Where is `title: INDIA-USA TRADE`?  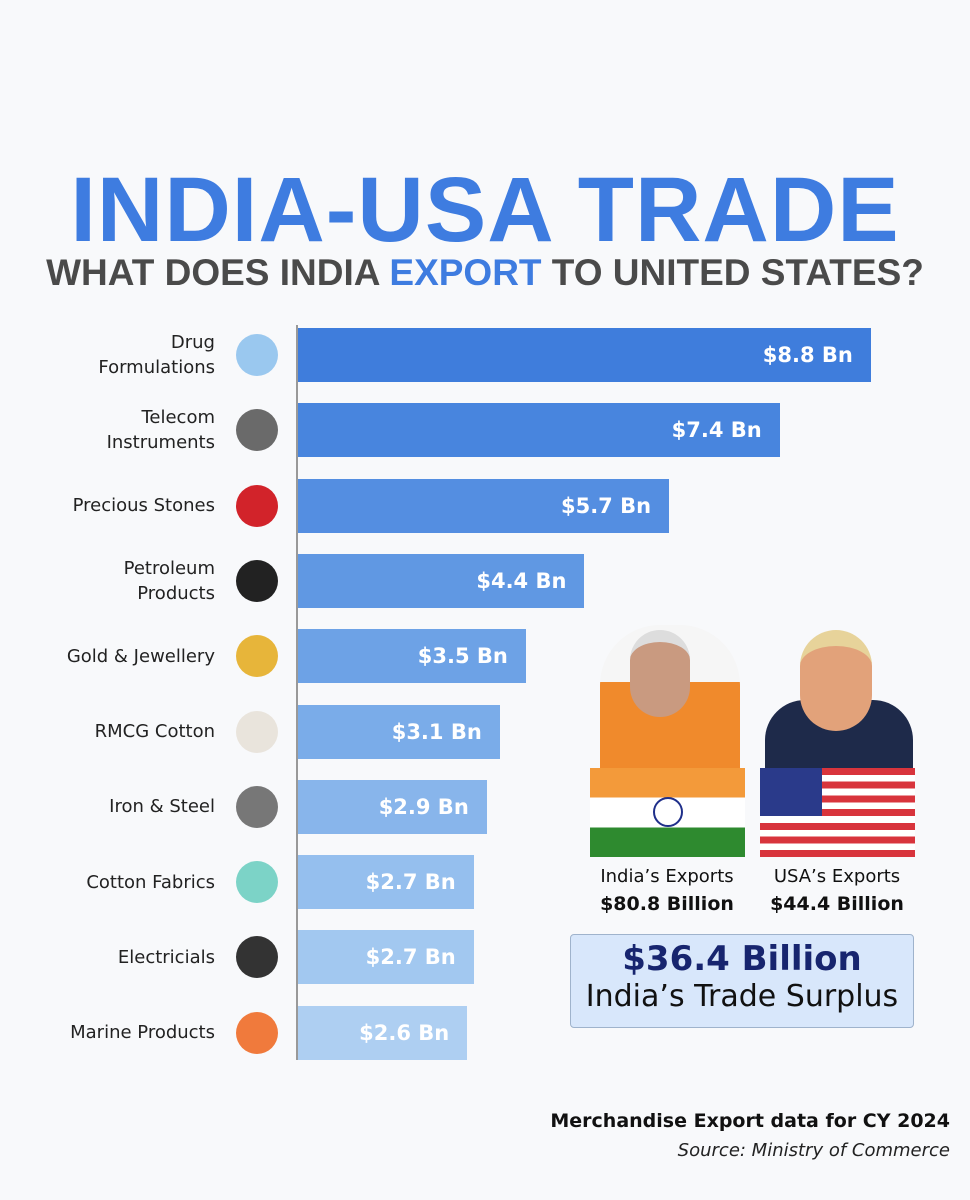 title: INDIA-USA TRADE is located at coordinates (485, 210).